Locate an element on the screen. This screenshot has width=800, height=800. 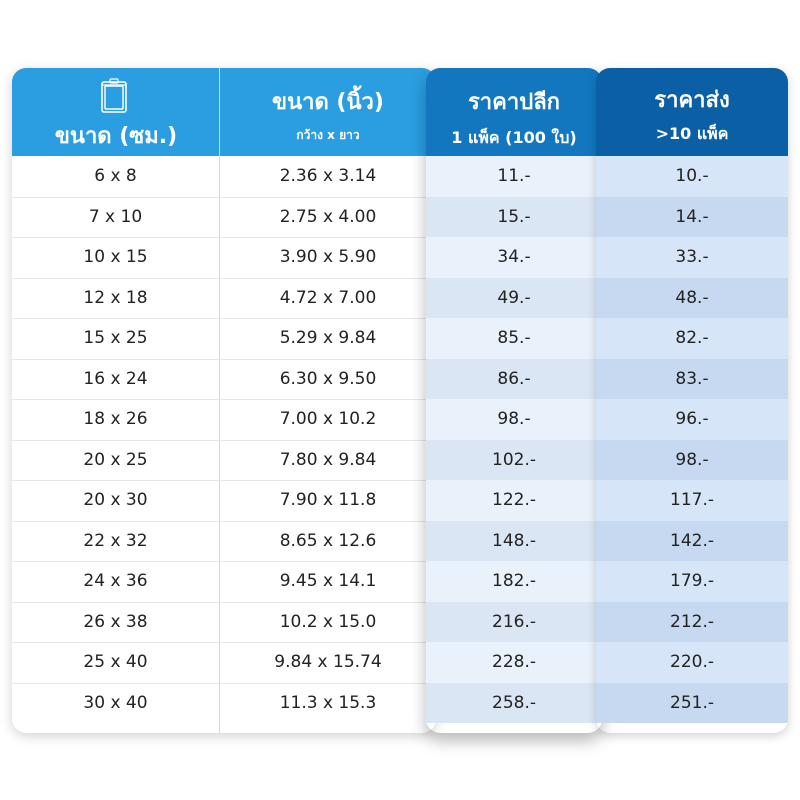
retail-price-cell: 258.- is located at coordinates (514, 702).